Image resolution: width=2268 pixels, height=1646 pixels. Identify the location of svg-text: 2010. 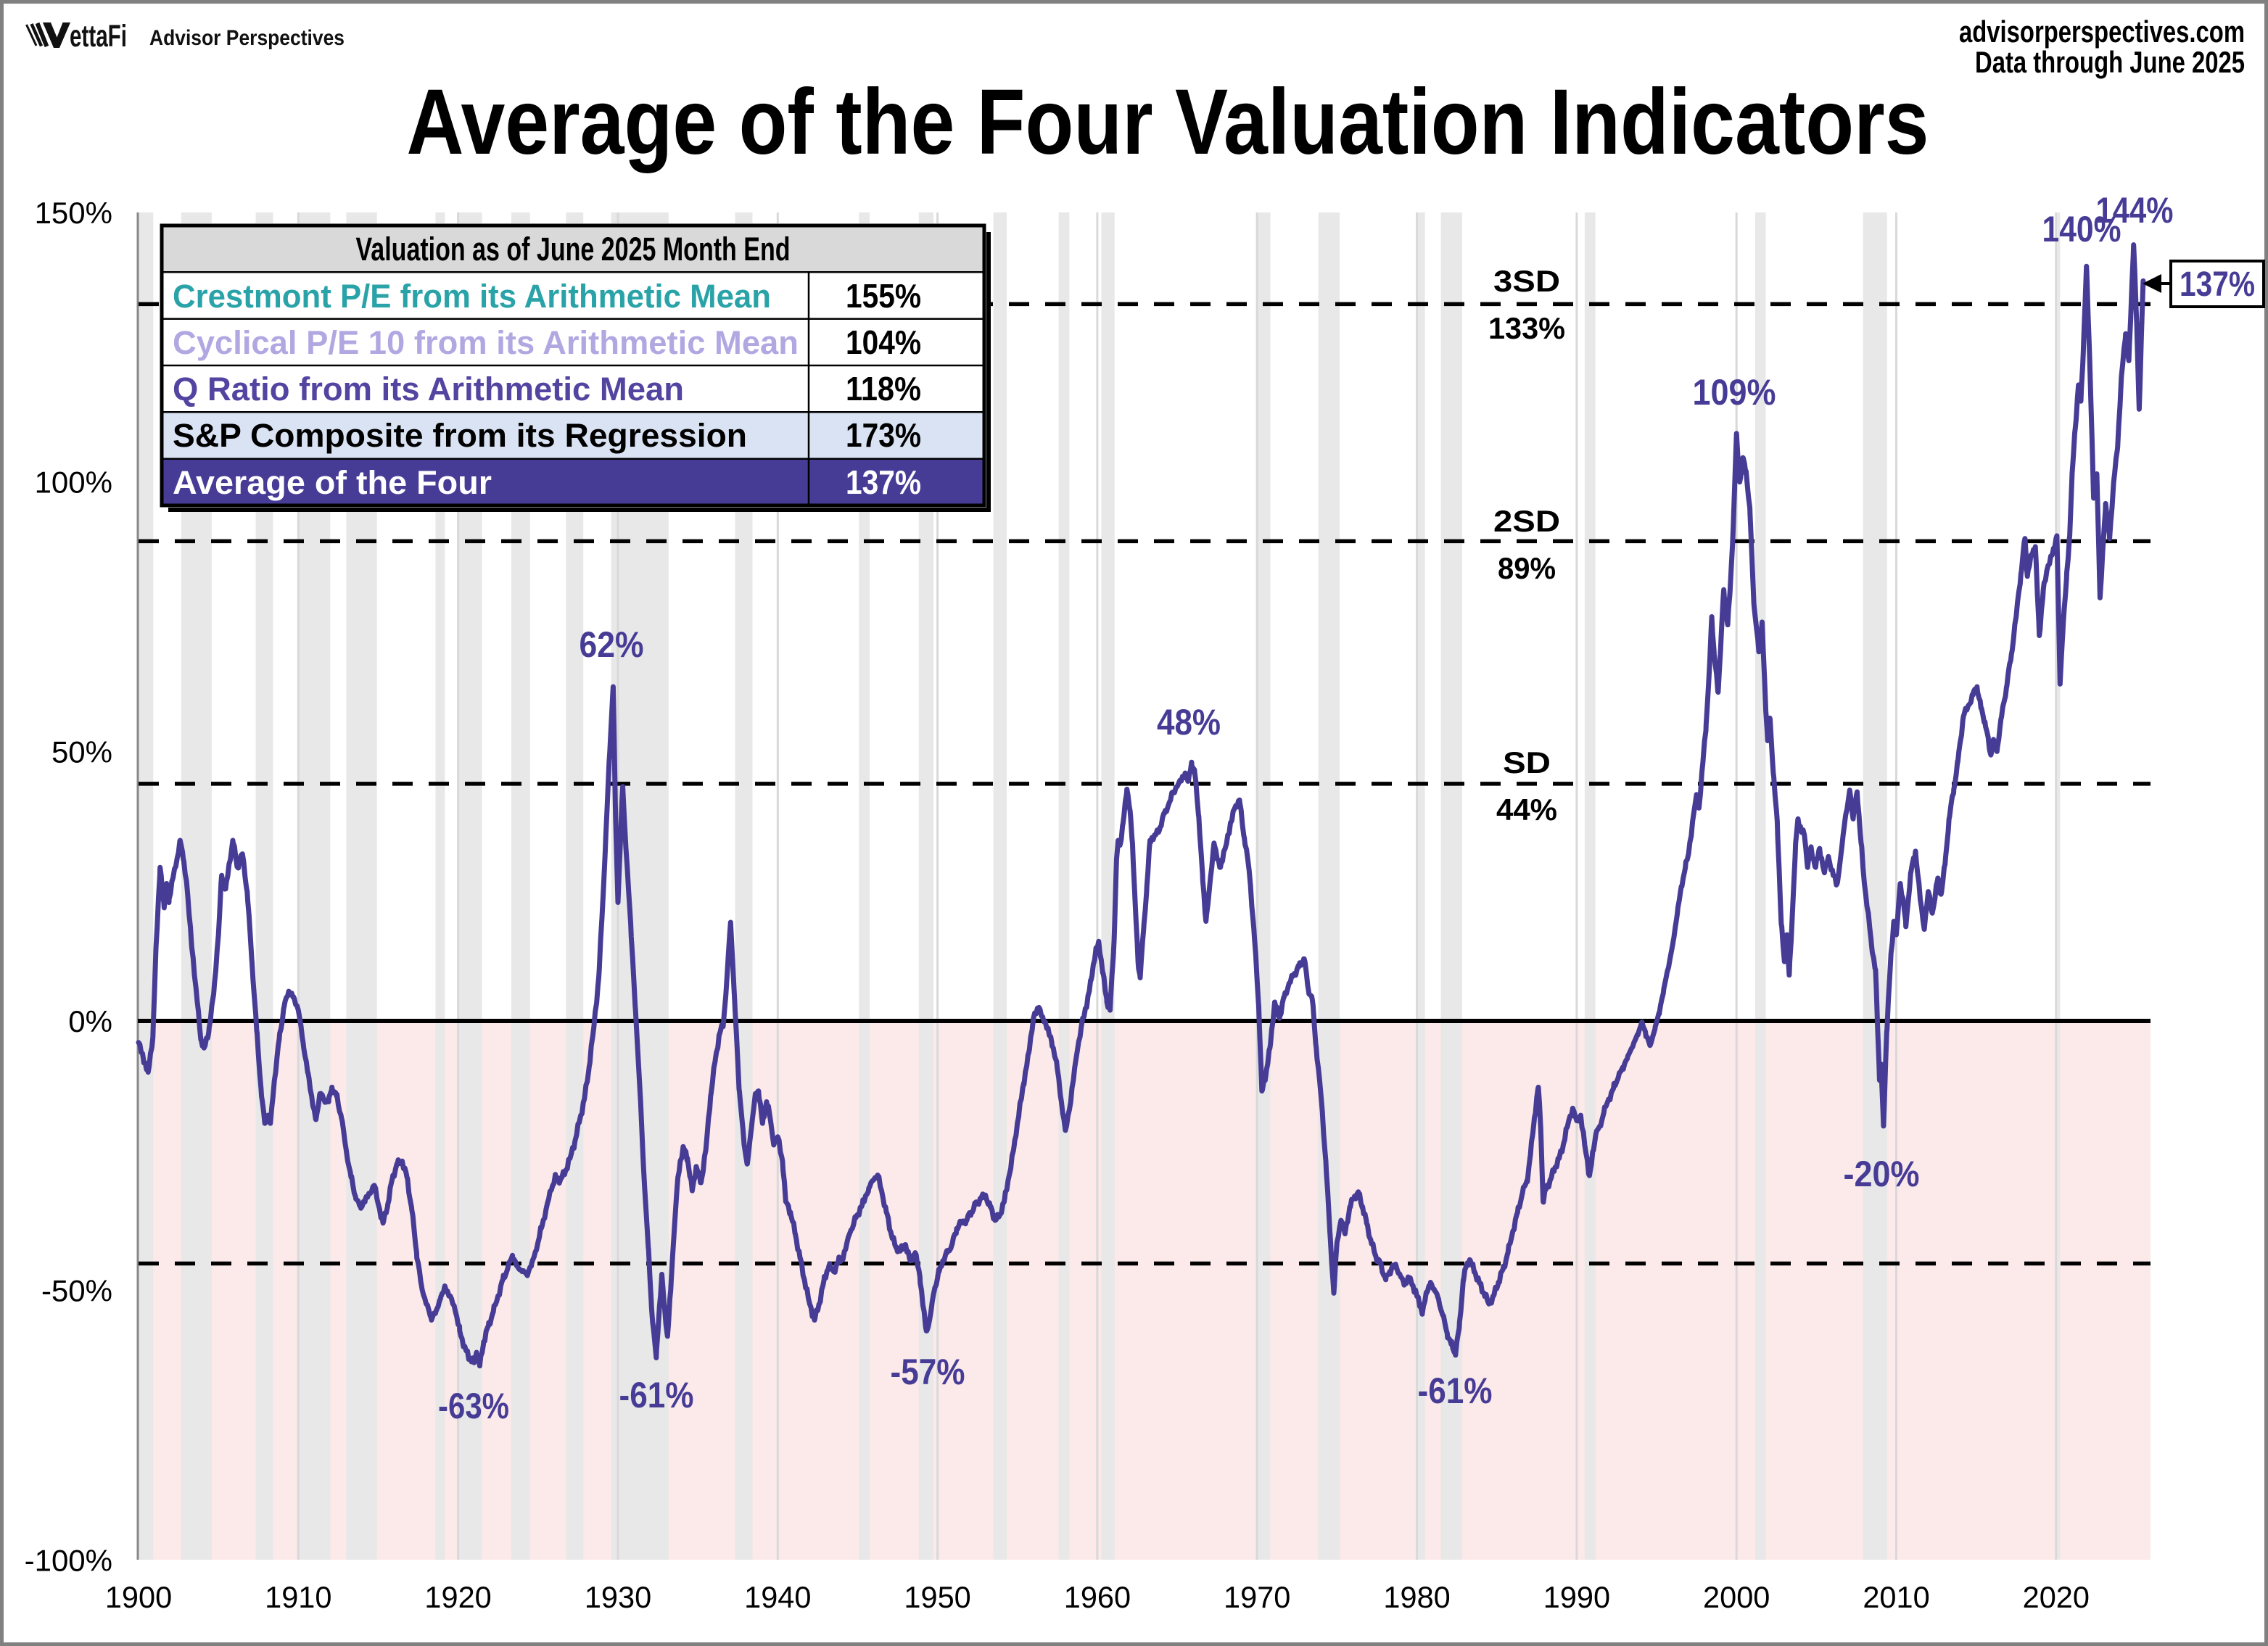
(1896, 1597).